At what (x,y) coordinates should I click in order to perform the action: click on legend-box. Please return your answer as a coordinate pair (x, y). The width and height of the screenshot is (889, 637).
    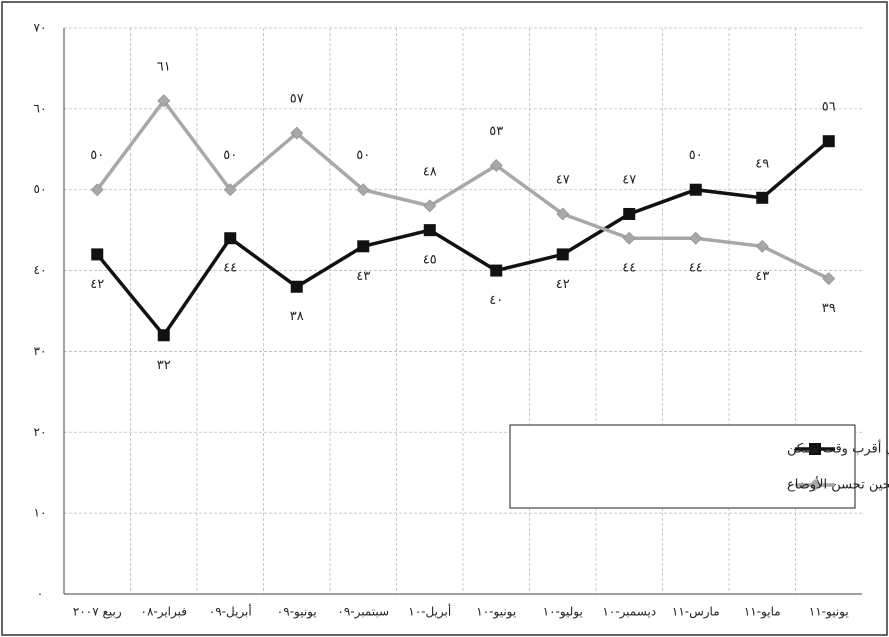
    Looking at the image, I should click on (682, 466).